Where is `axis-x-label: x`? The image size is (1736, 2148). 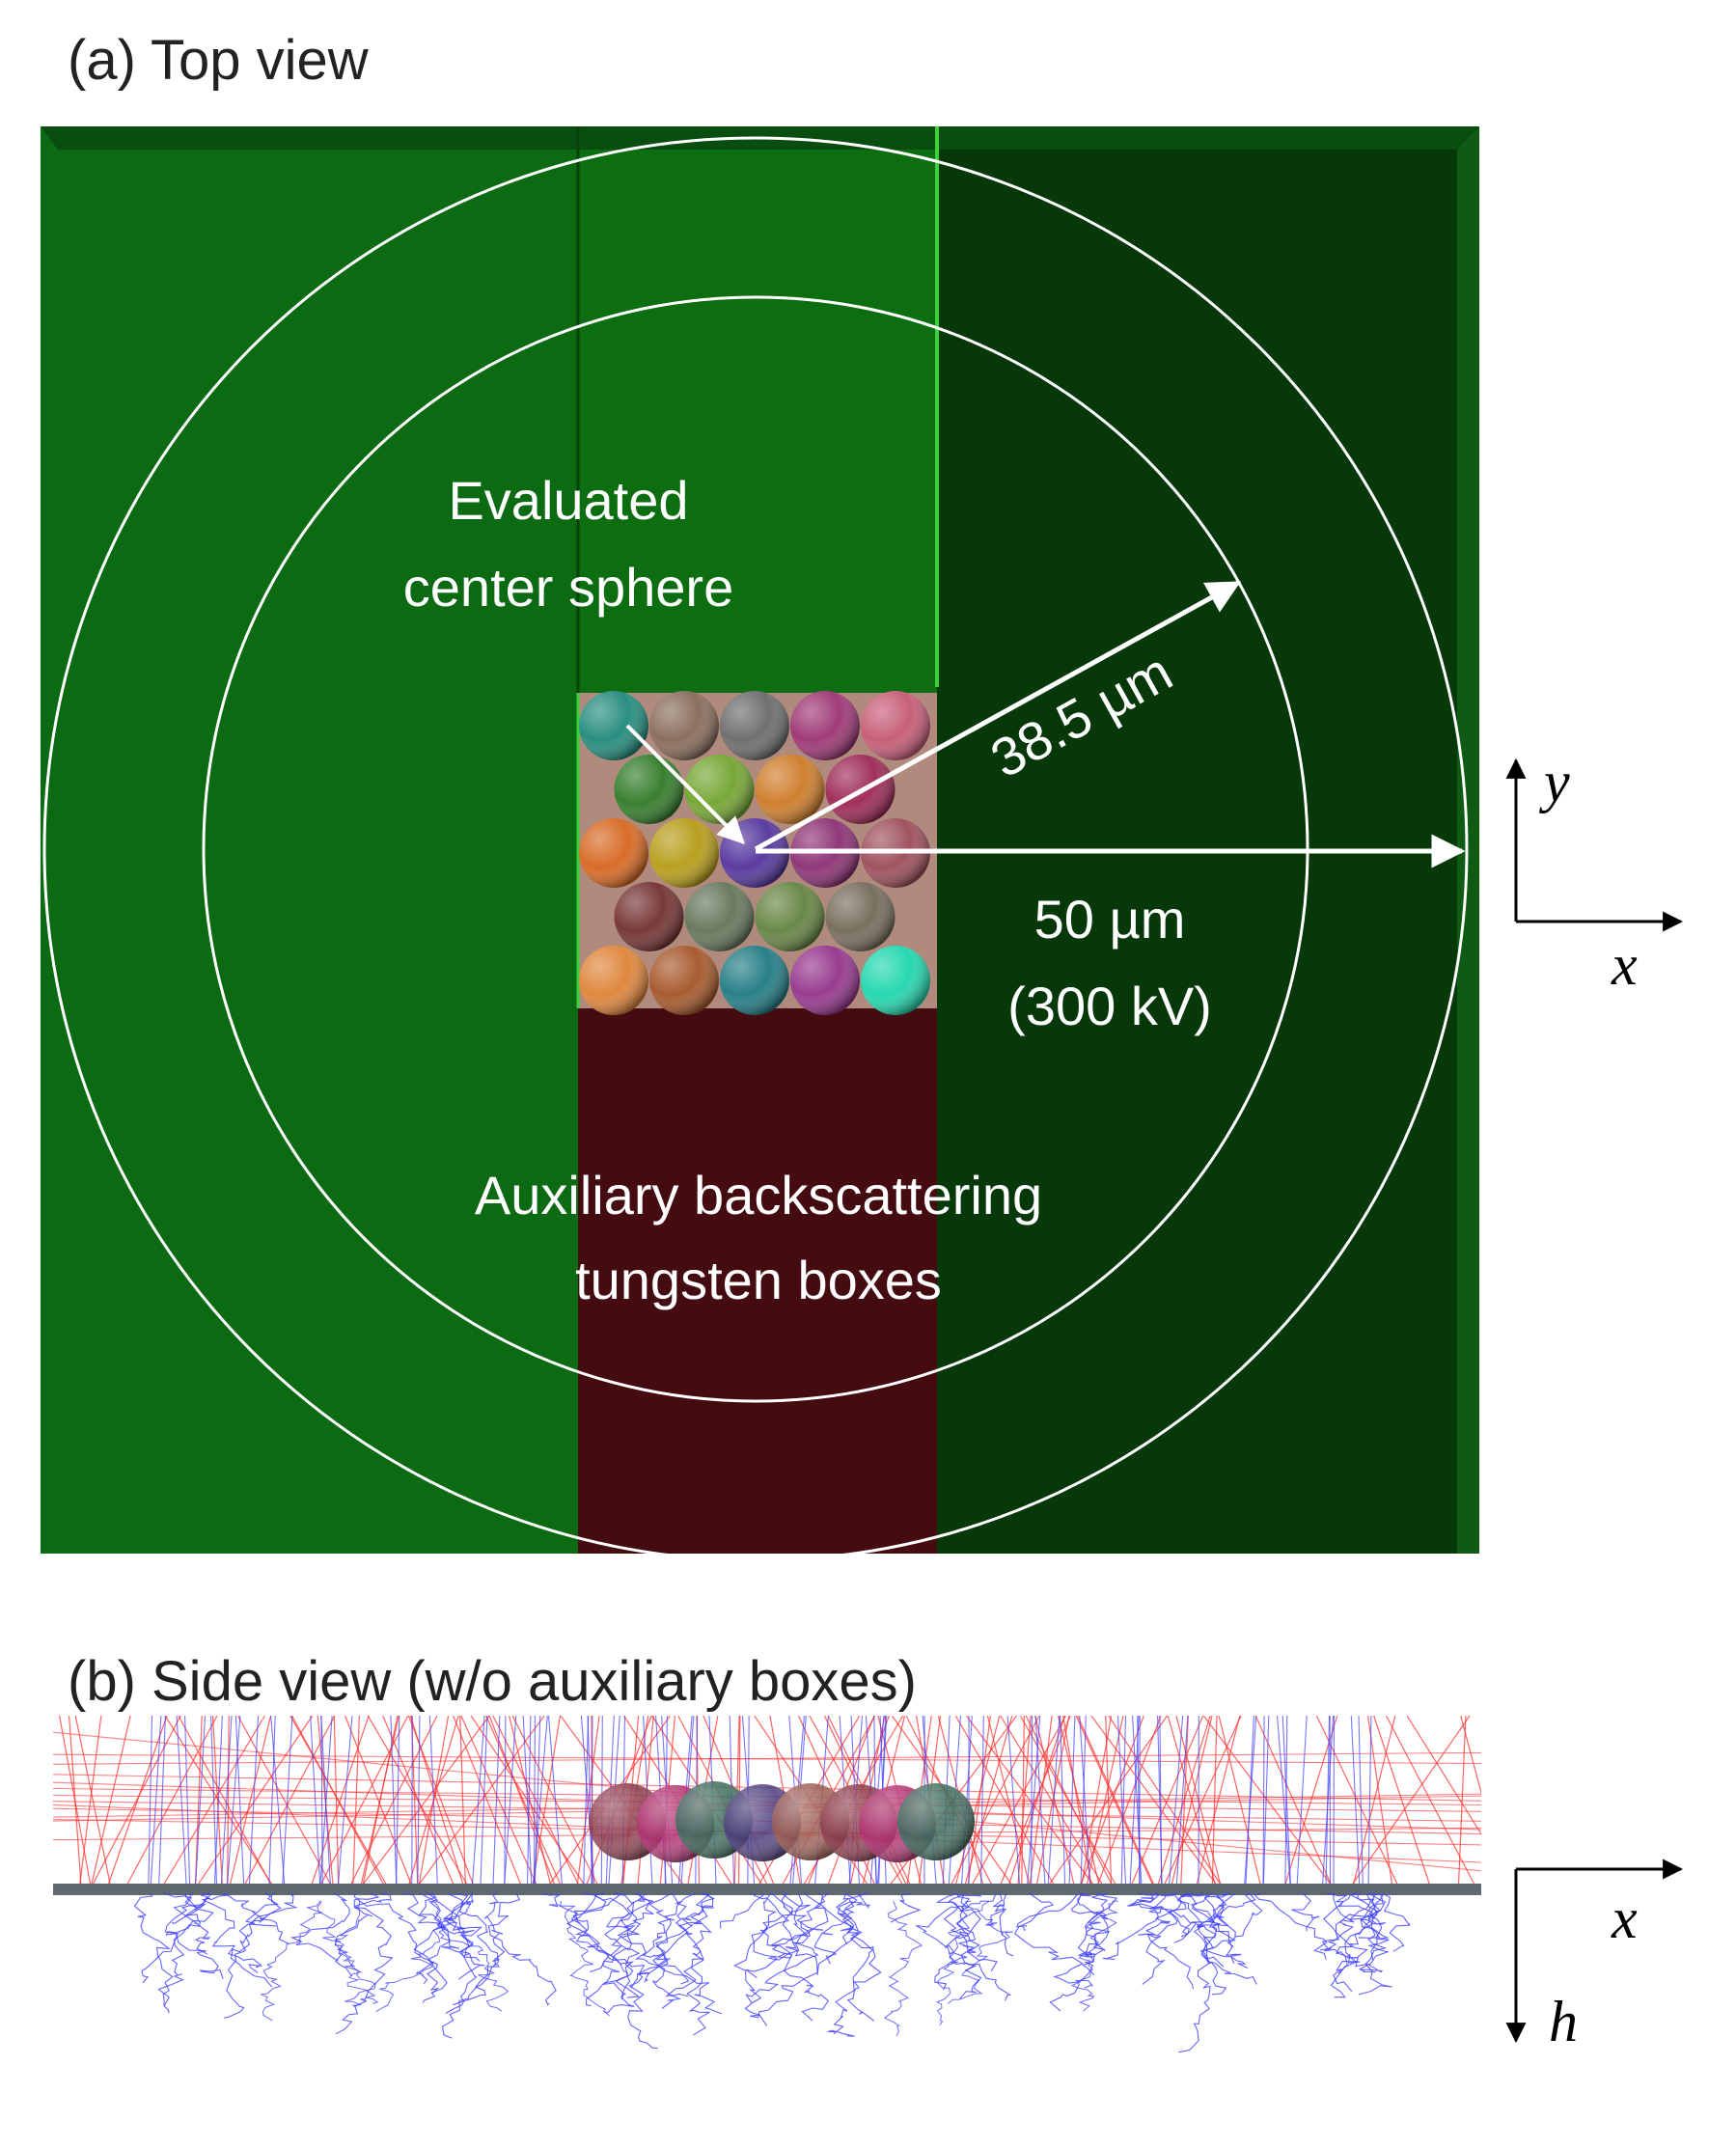
axis-x-label: x is located at coordinates (1625, 965).